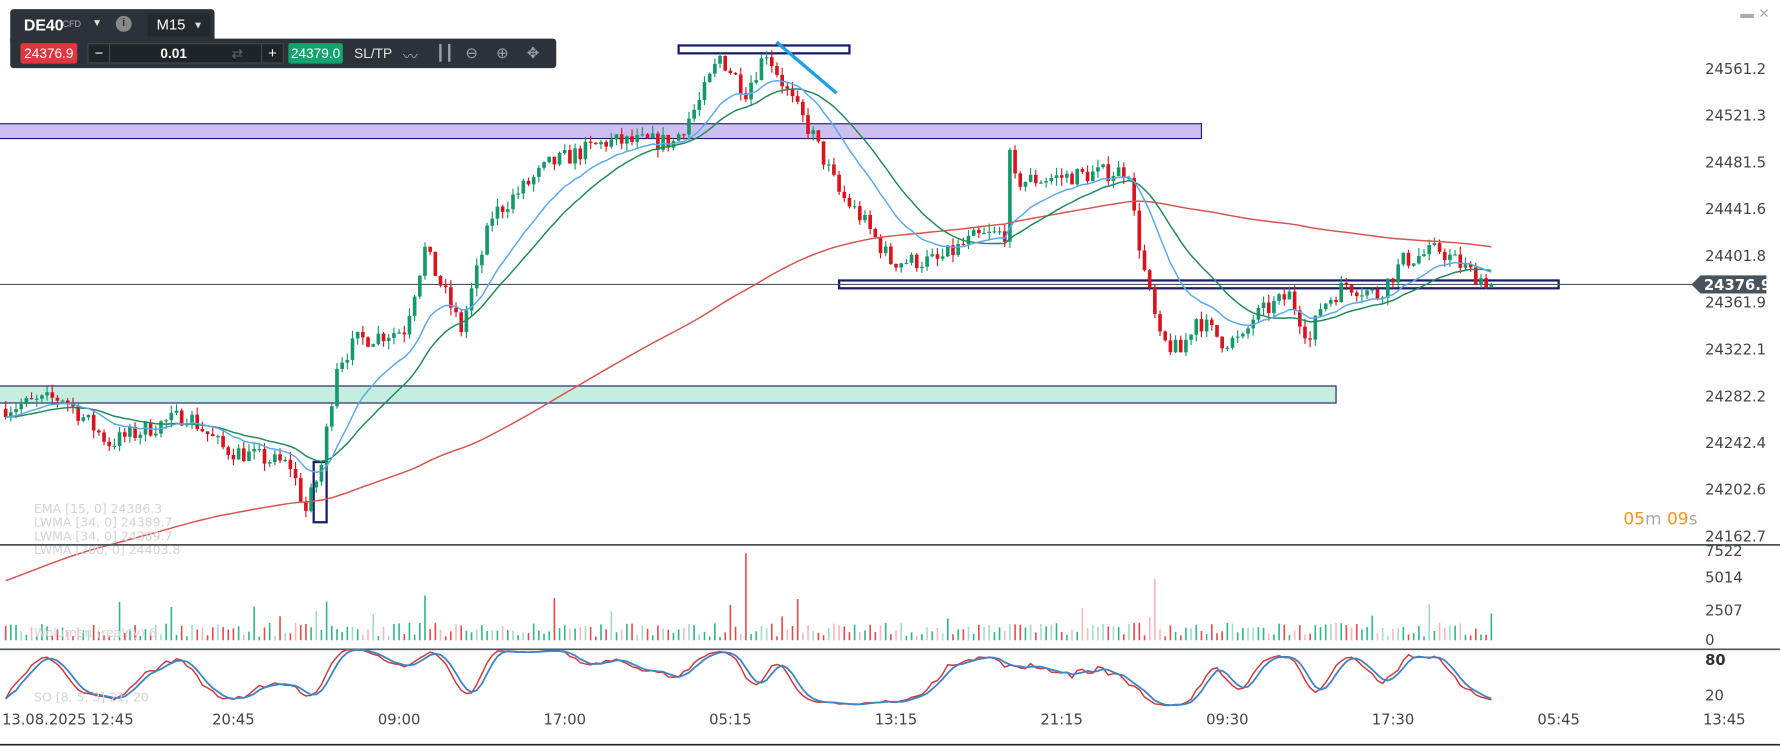 The image size is (1780, 747). I want to click on increase-button: +, so click(272, 53).